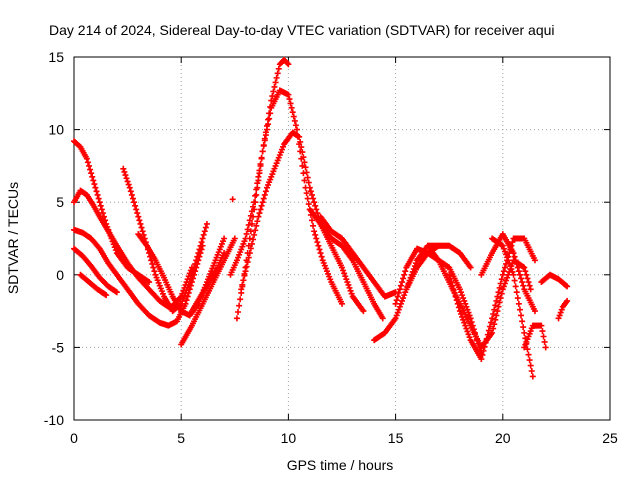 The image size is (640, 480). I want to click on y-axis-label: SDTVAR / TECUs, so click(13, 238).